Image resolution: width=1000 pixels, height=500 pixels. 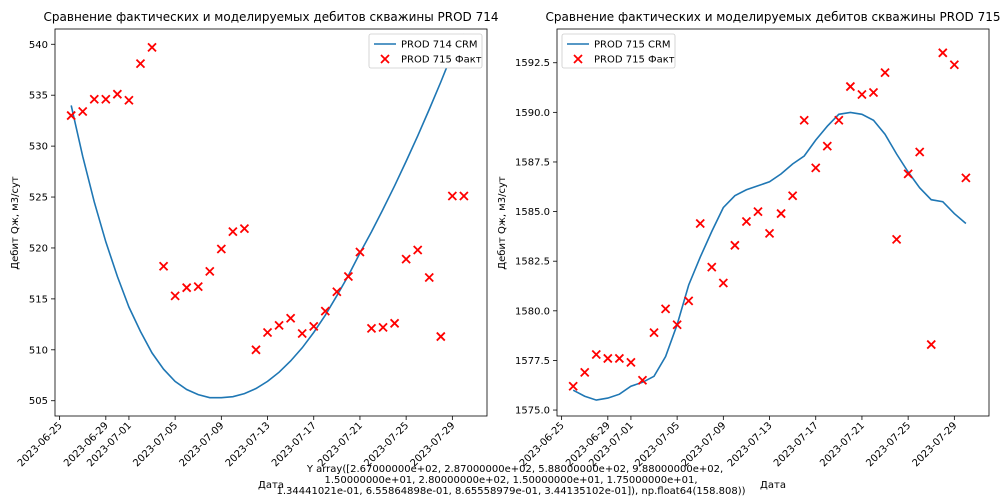 I want to click on chart-2-ytick-label: 1575.0, so click(x=532, y=411).